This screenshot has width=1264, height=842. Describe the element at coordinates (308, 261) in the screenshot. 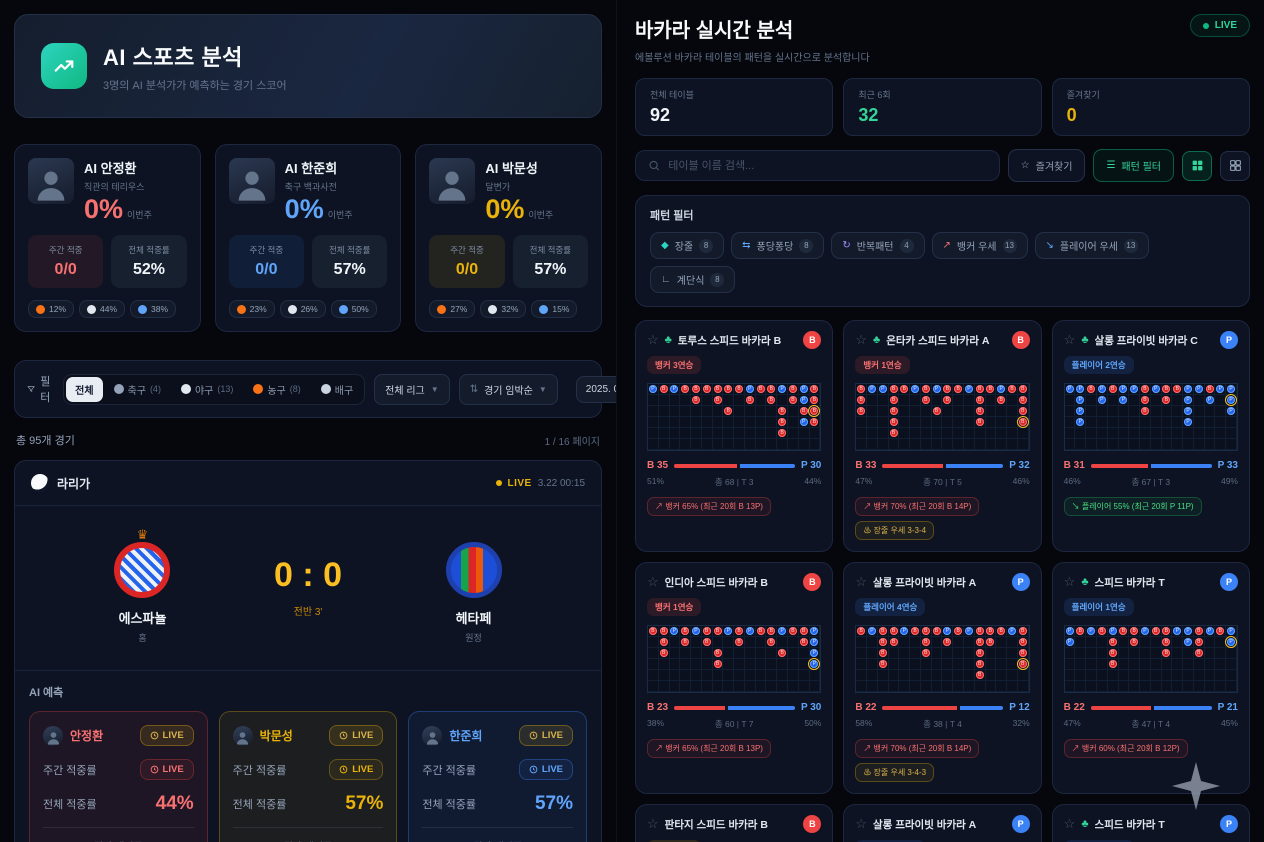

I see `analyst-stat-boxes: 주간 적중 0/0 전체 적중률 57%` at that location.